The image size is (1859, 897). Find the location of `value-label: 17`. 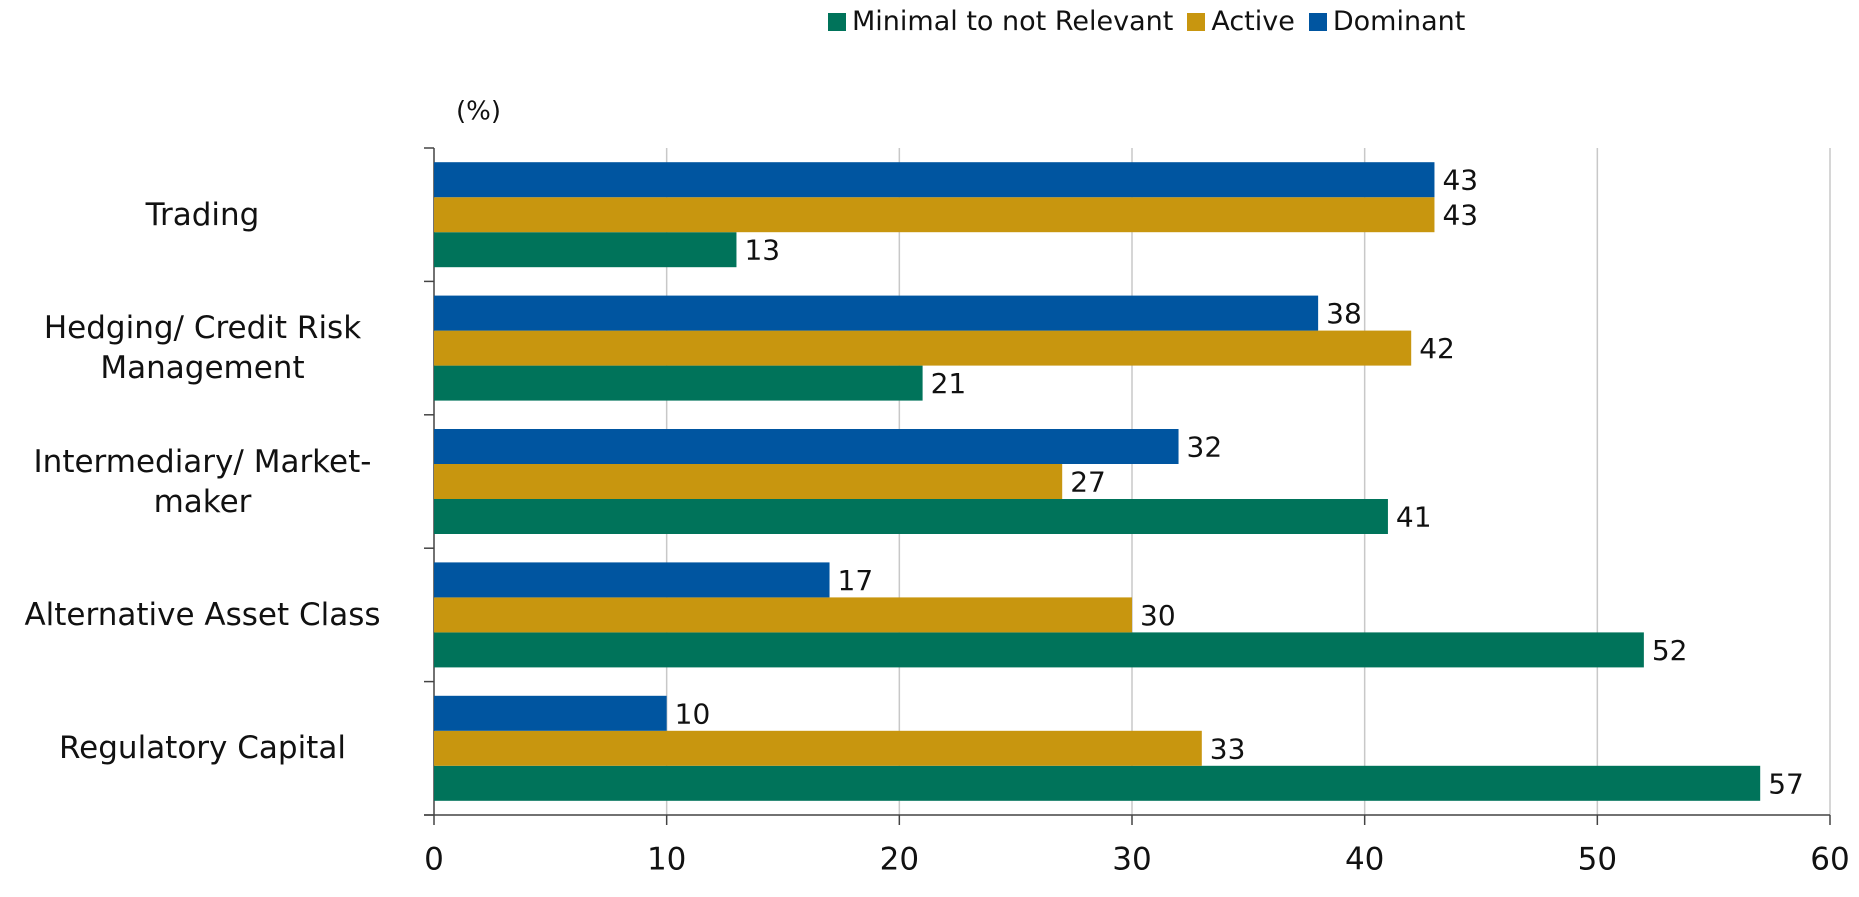

value-label: 17 is located at coordinates (856, 580).